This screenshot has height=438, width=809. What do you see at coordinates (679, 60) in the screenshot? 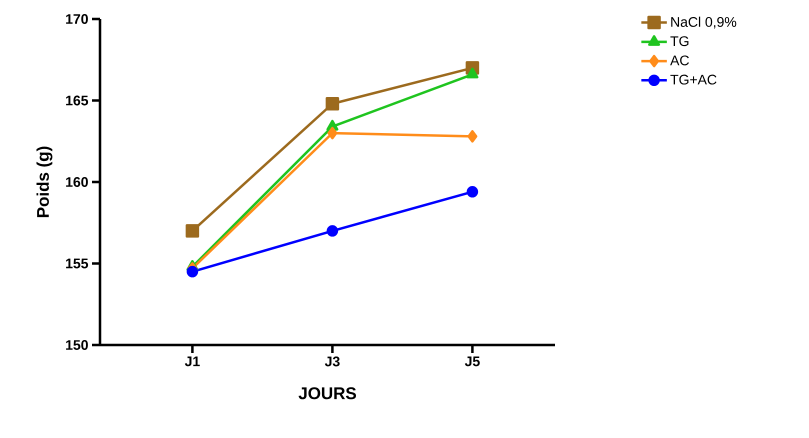
I see `legend-label: AC` at bounding box center [679, 60].